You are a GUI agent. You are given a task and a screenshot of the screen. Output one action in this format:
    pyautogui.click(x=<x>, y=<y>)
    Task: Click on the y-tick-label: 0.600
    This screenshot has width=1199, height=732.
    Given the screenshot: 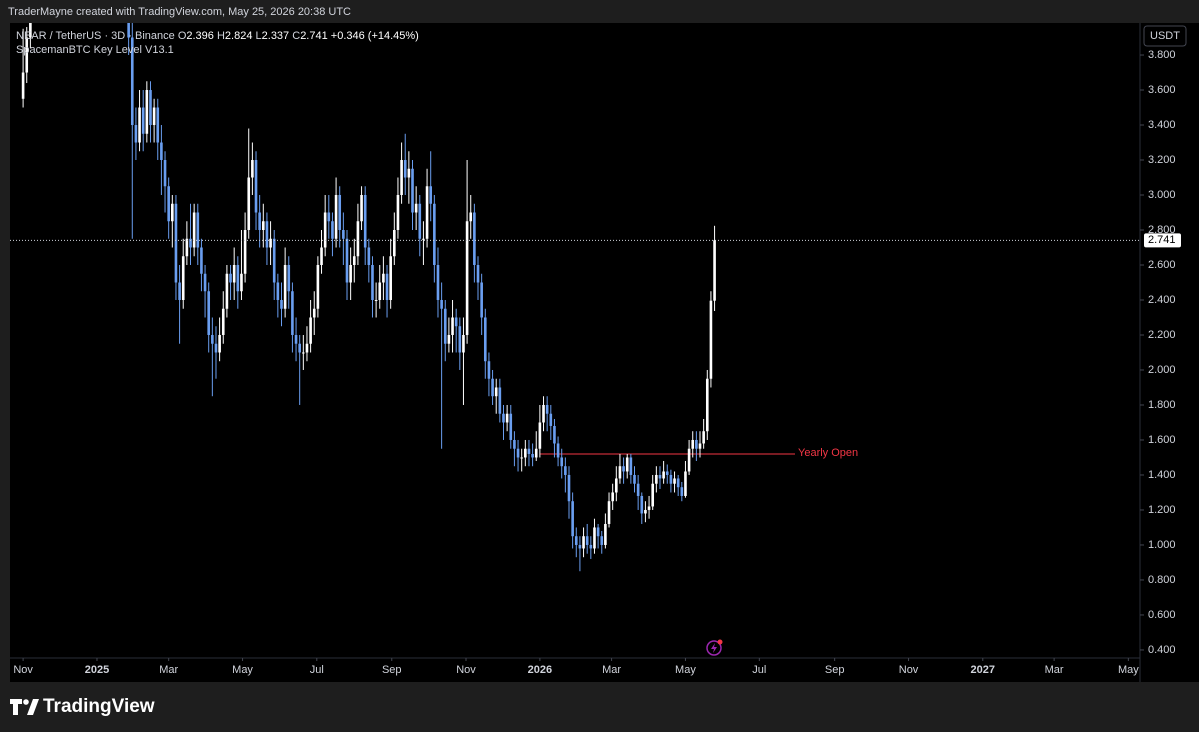 What is the action you would take?
    pyautogui.click(x=1162, y=615)
    